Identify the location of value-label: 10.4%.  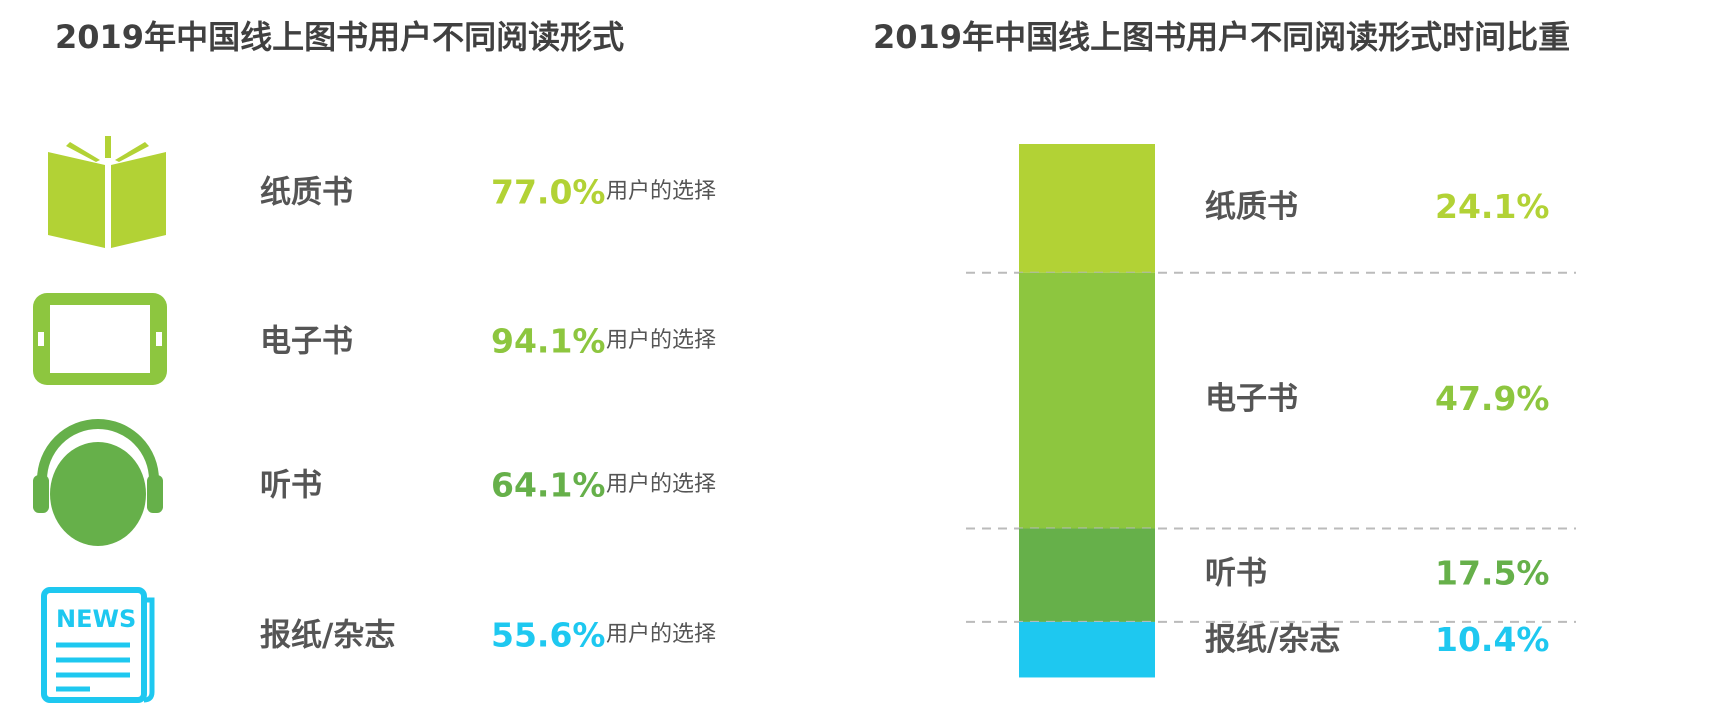
(1492, 639).